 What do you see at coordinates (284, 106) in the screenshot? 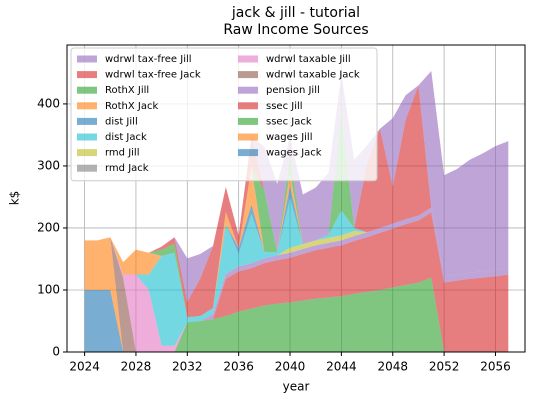
I see `legend-label: ssec Jill` at bounding box center [284, 106].